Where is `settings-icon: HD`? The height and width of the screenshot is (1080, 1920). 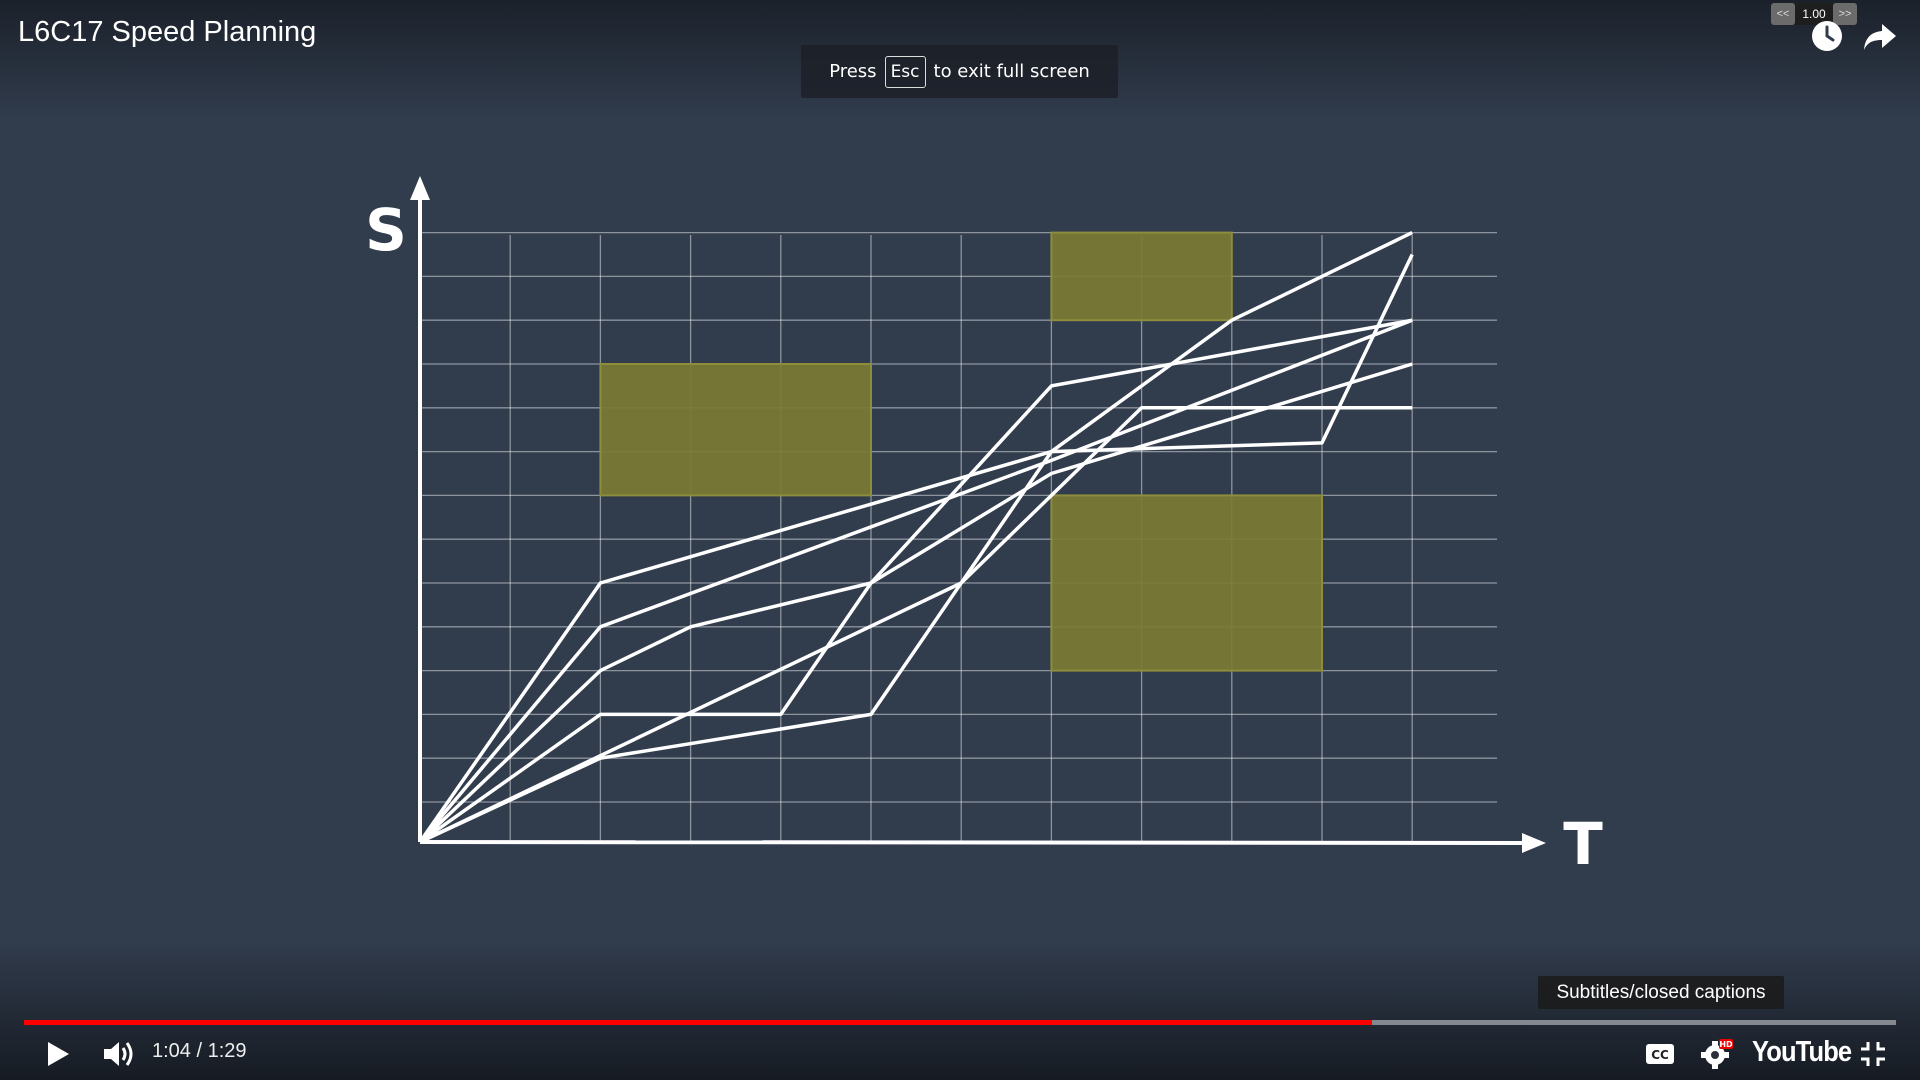 settings-icon: HD is located at coordinates (1717, 1054).